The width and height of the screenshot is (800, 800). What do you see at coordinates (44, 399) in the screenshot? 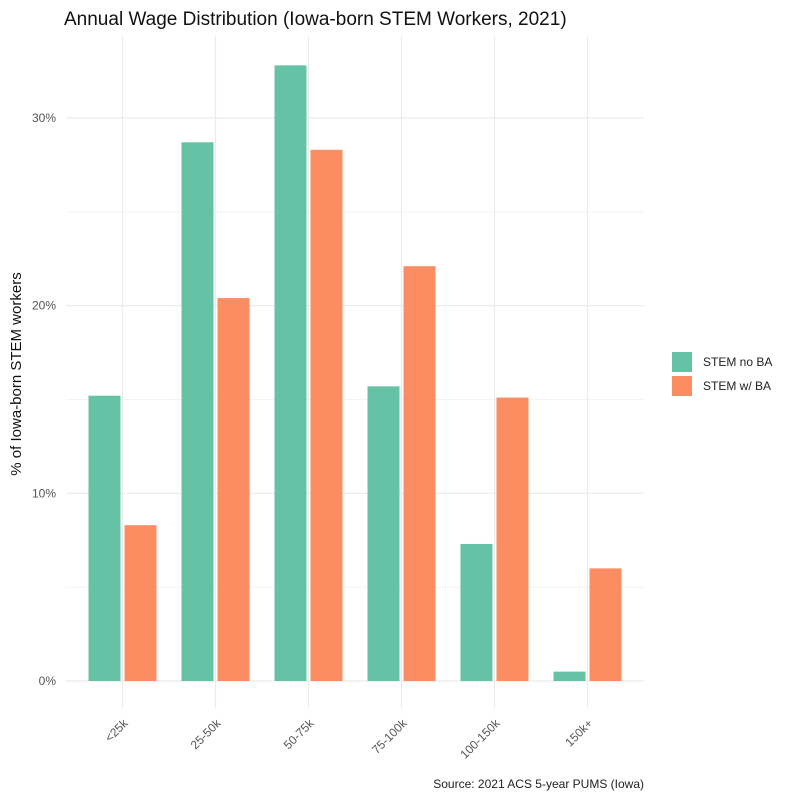
I see `y-axis-ticks: 0% 10% 20% 30%` at bounding box center [44, 399].